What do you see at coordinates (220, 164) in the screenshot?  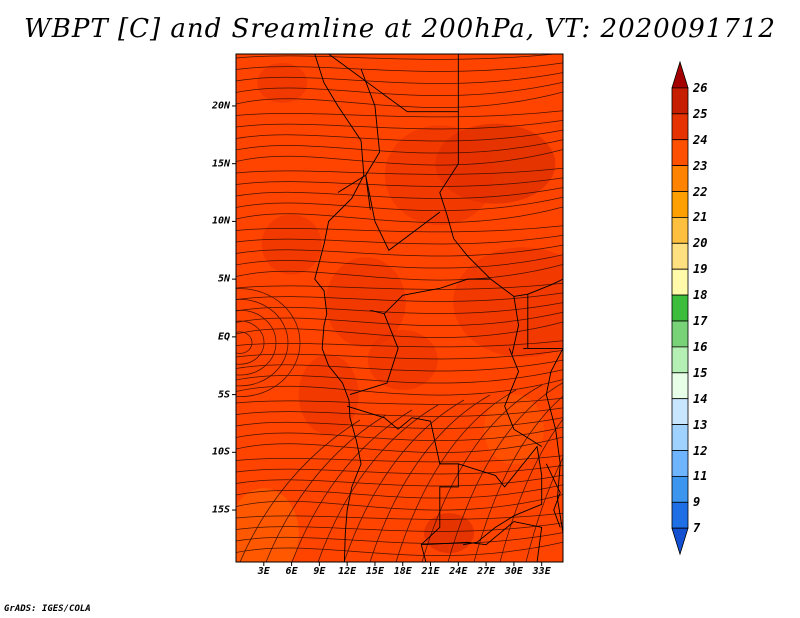 I see `lat-tick-label: 15N` at bounding box center [220, 164].